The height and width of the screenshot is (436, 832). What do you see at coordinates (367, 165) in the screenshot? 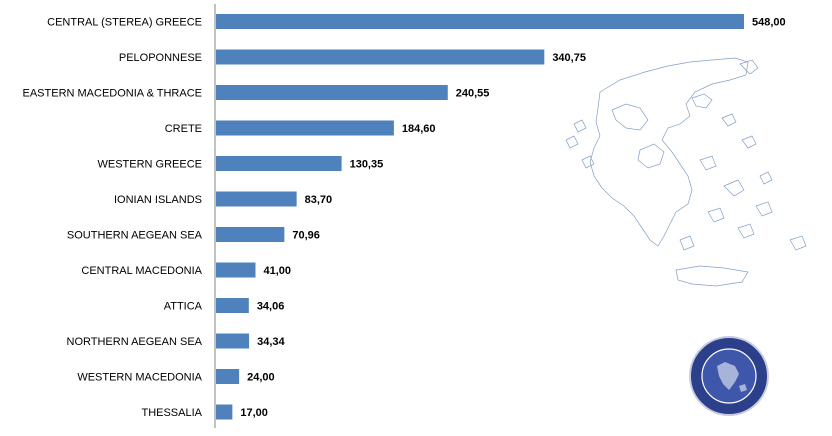
I see `value-label: 130,35` at bounding box center [367, 165].